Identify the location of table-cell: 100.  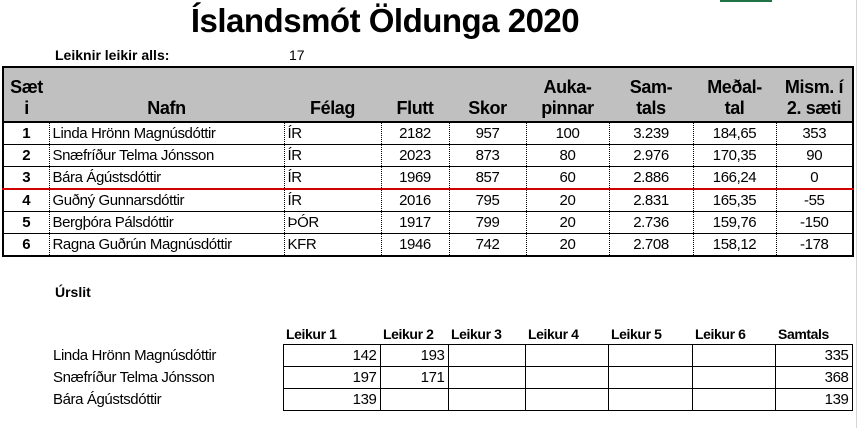
(567, 133).